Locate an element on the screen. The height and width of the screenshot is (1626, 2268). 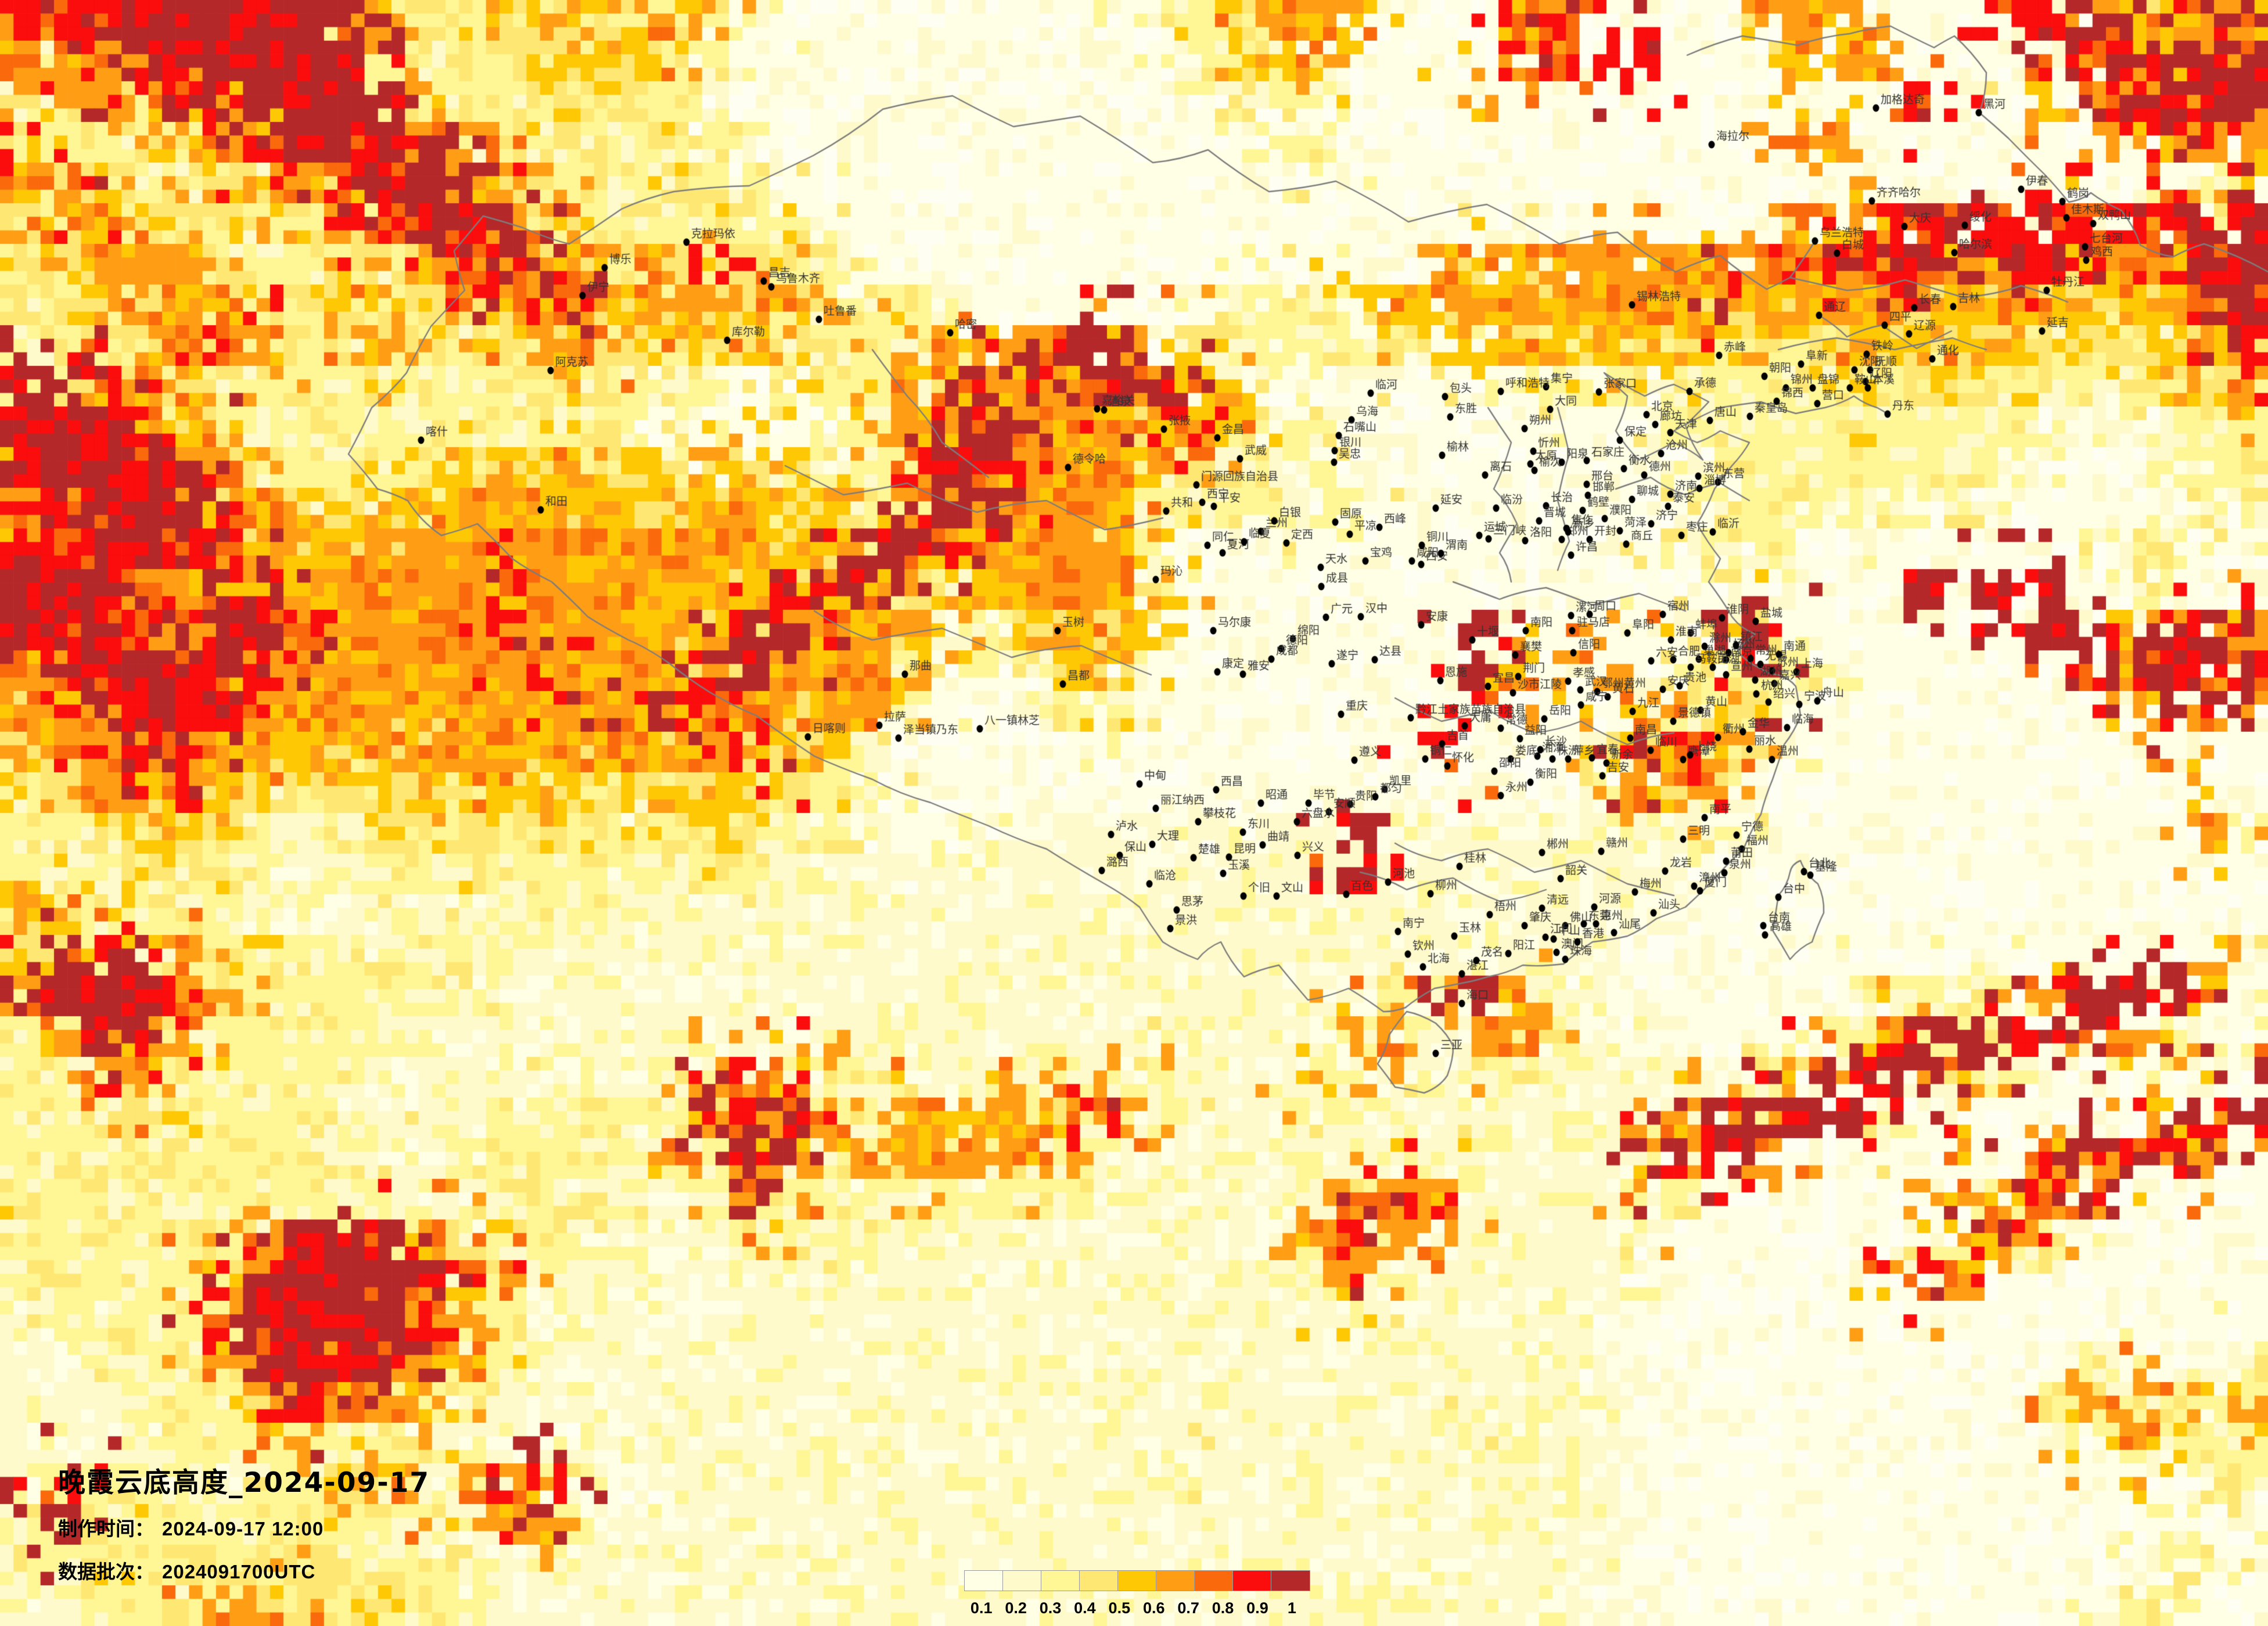
legend-swatch-0.2 is located at coordinates (1022, 1581).